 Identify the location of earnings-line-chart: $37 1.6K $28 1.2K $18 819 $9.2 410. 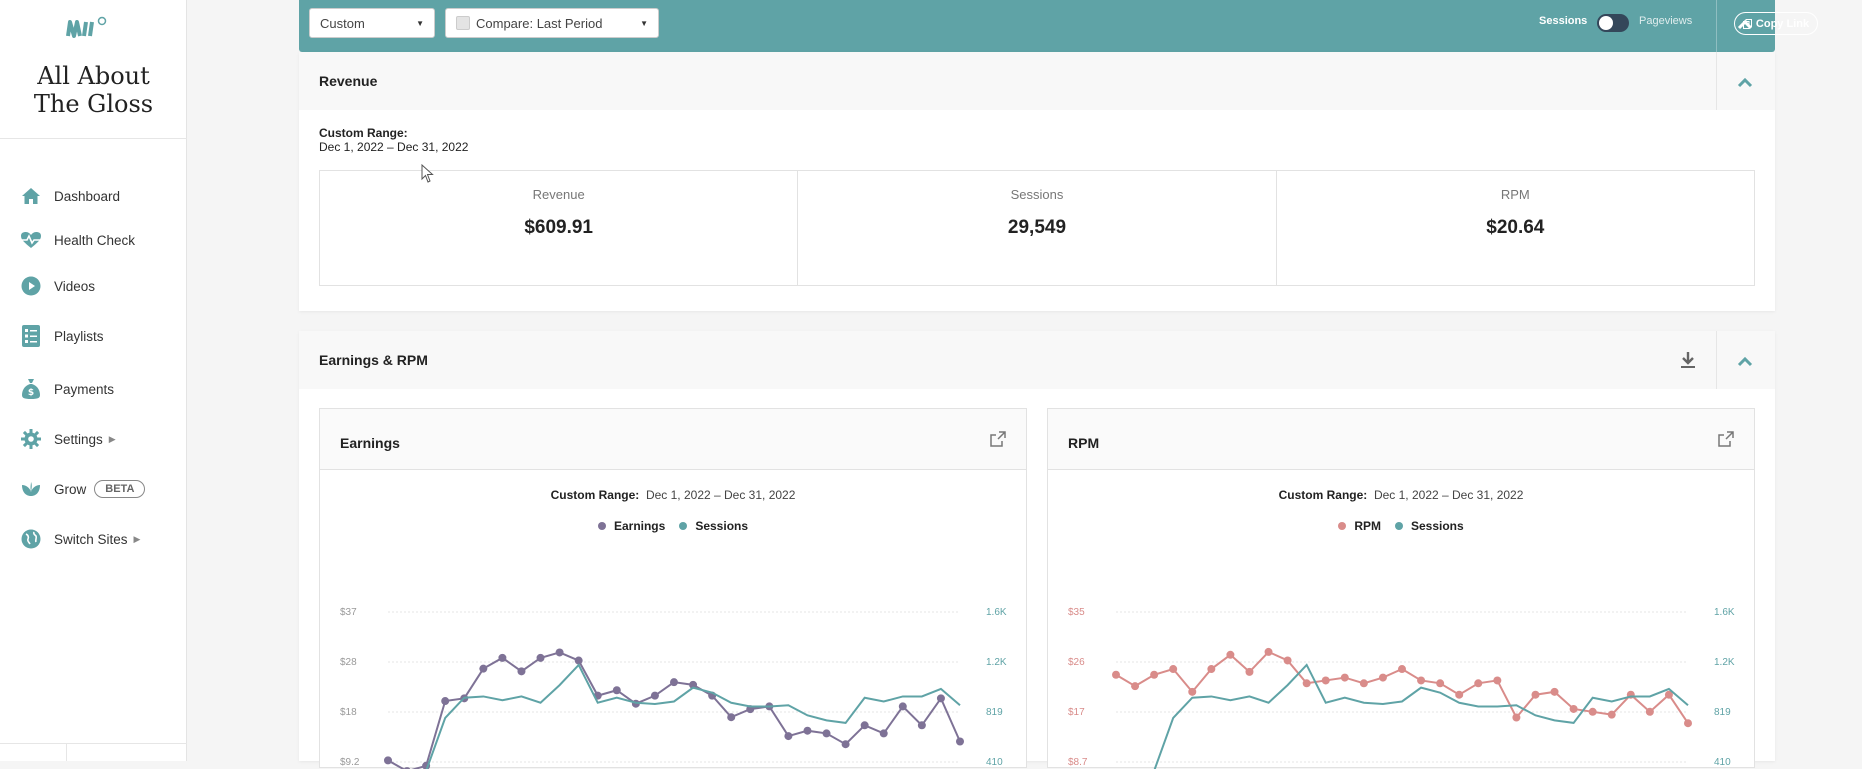
(673, 688).